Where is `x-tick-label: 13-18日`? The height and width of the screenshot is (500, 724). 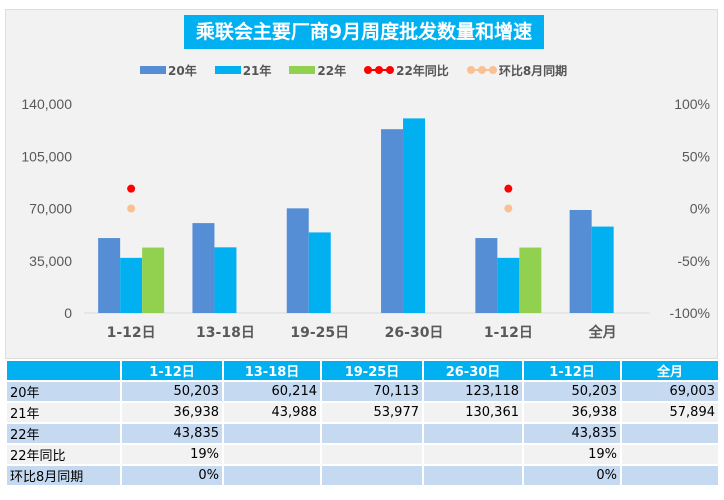 x-tick-label: 13-18日 is located at coordinates (225, 333).